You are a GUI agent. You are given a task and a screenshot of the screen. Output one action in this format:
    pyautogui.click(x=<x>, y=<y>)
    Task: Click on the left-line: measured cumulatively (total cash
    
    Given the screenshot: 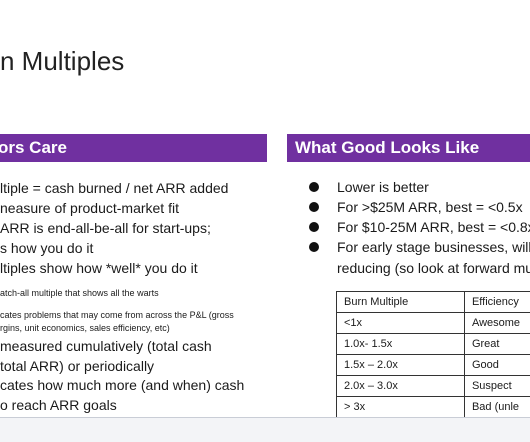 What is the action you would take?
    pyautogui.click(x=106, y=346)
    